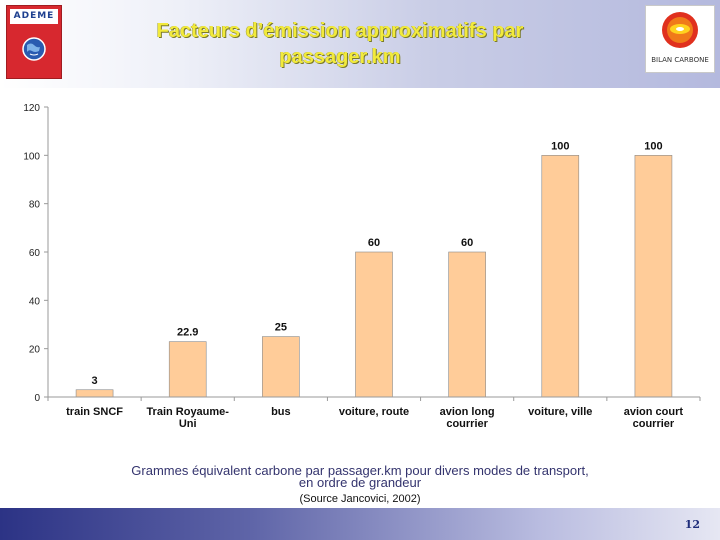  I want to click on ademe-logo: ADEME, so click(34, 42).